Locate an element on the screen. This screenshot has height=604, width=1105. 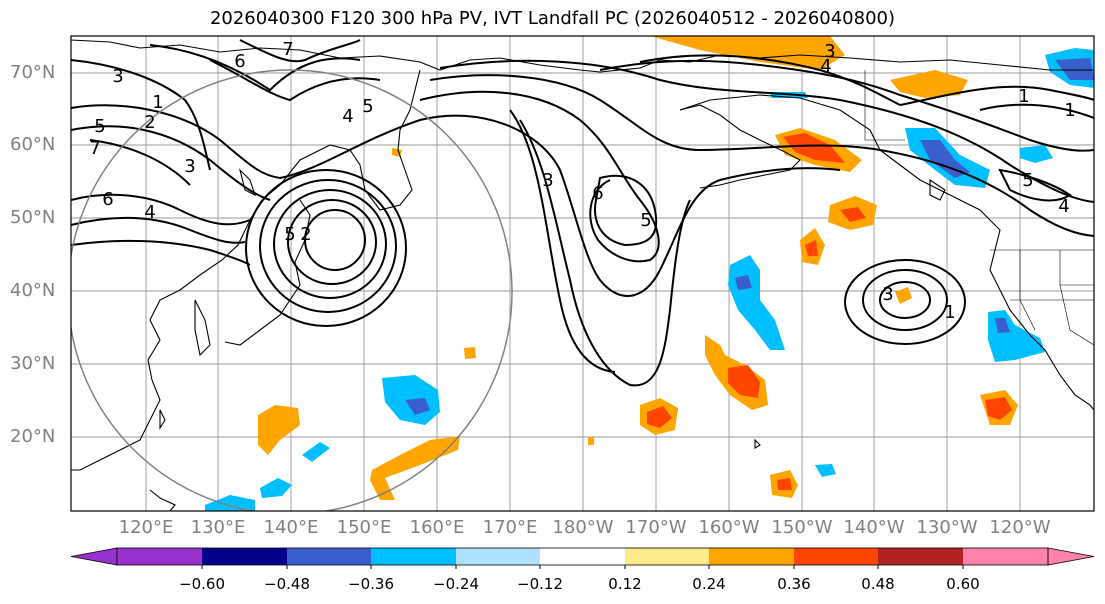
colorbar-outline is located at coordinates (582, 556).